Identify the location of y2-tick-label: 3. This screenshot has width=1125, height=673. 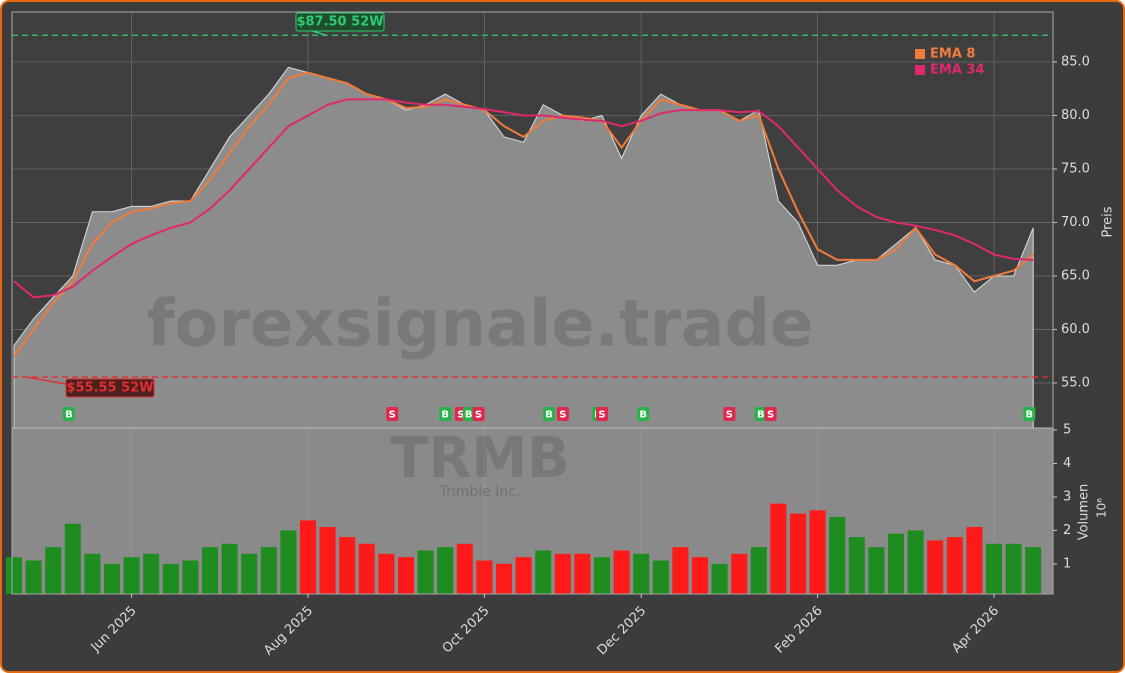
(1067, 496).